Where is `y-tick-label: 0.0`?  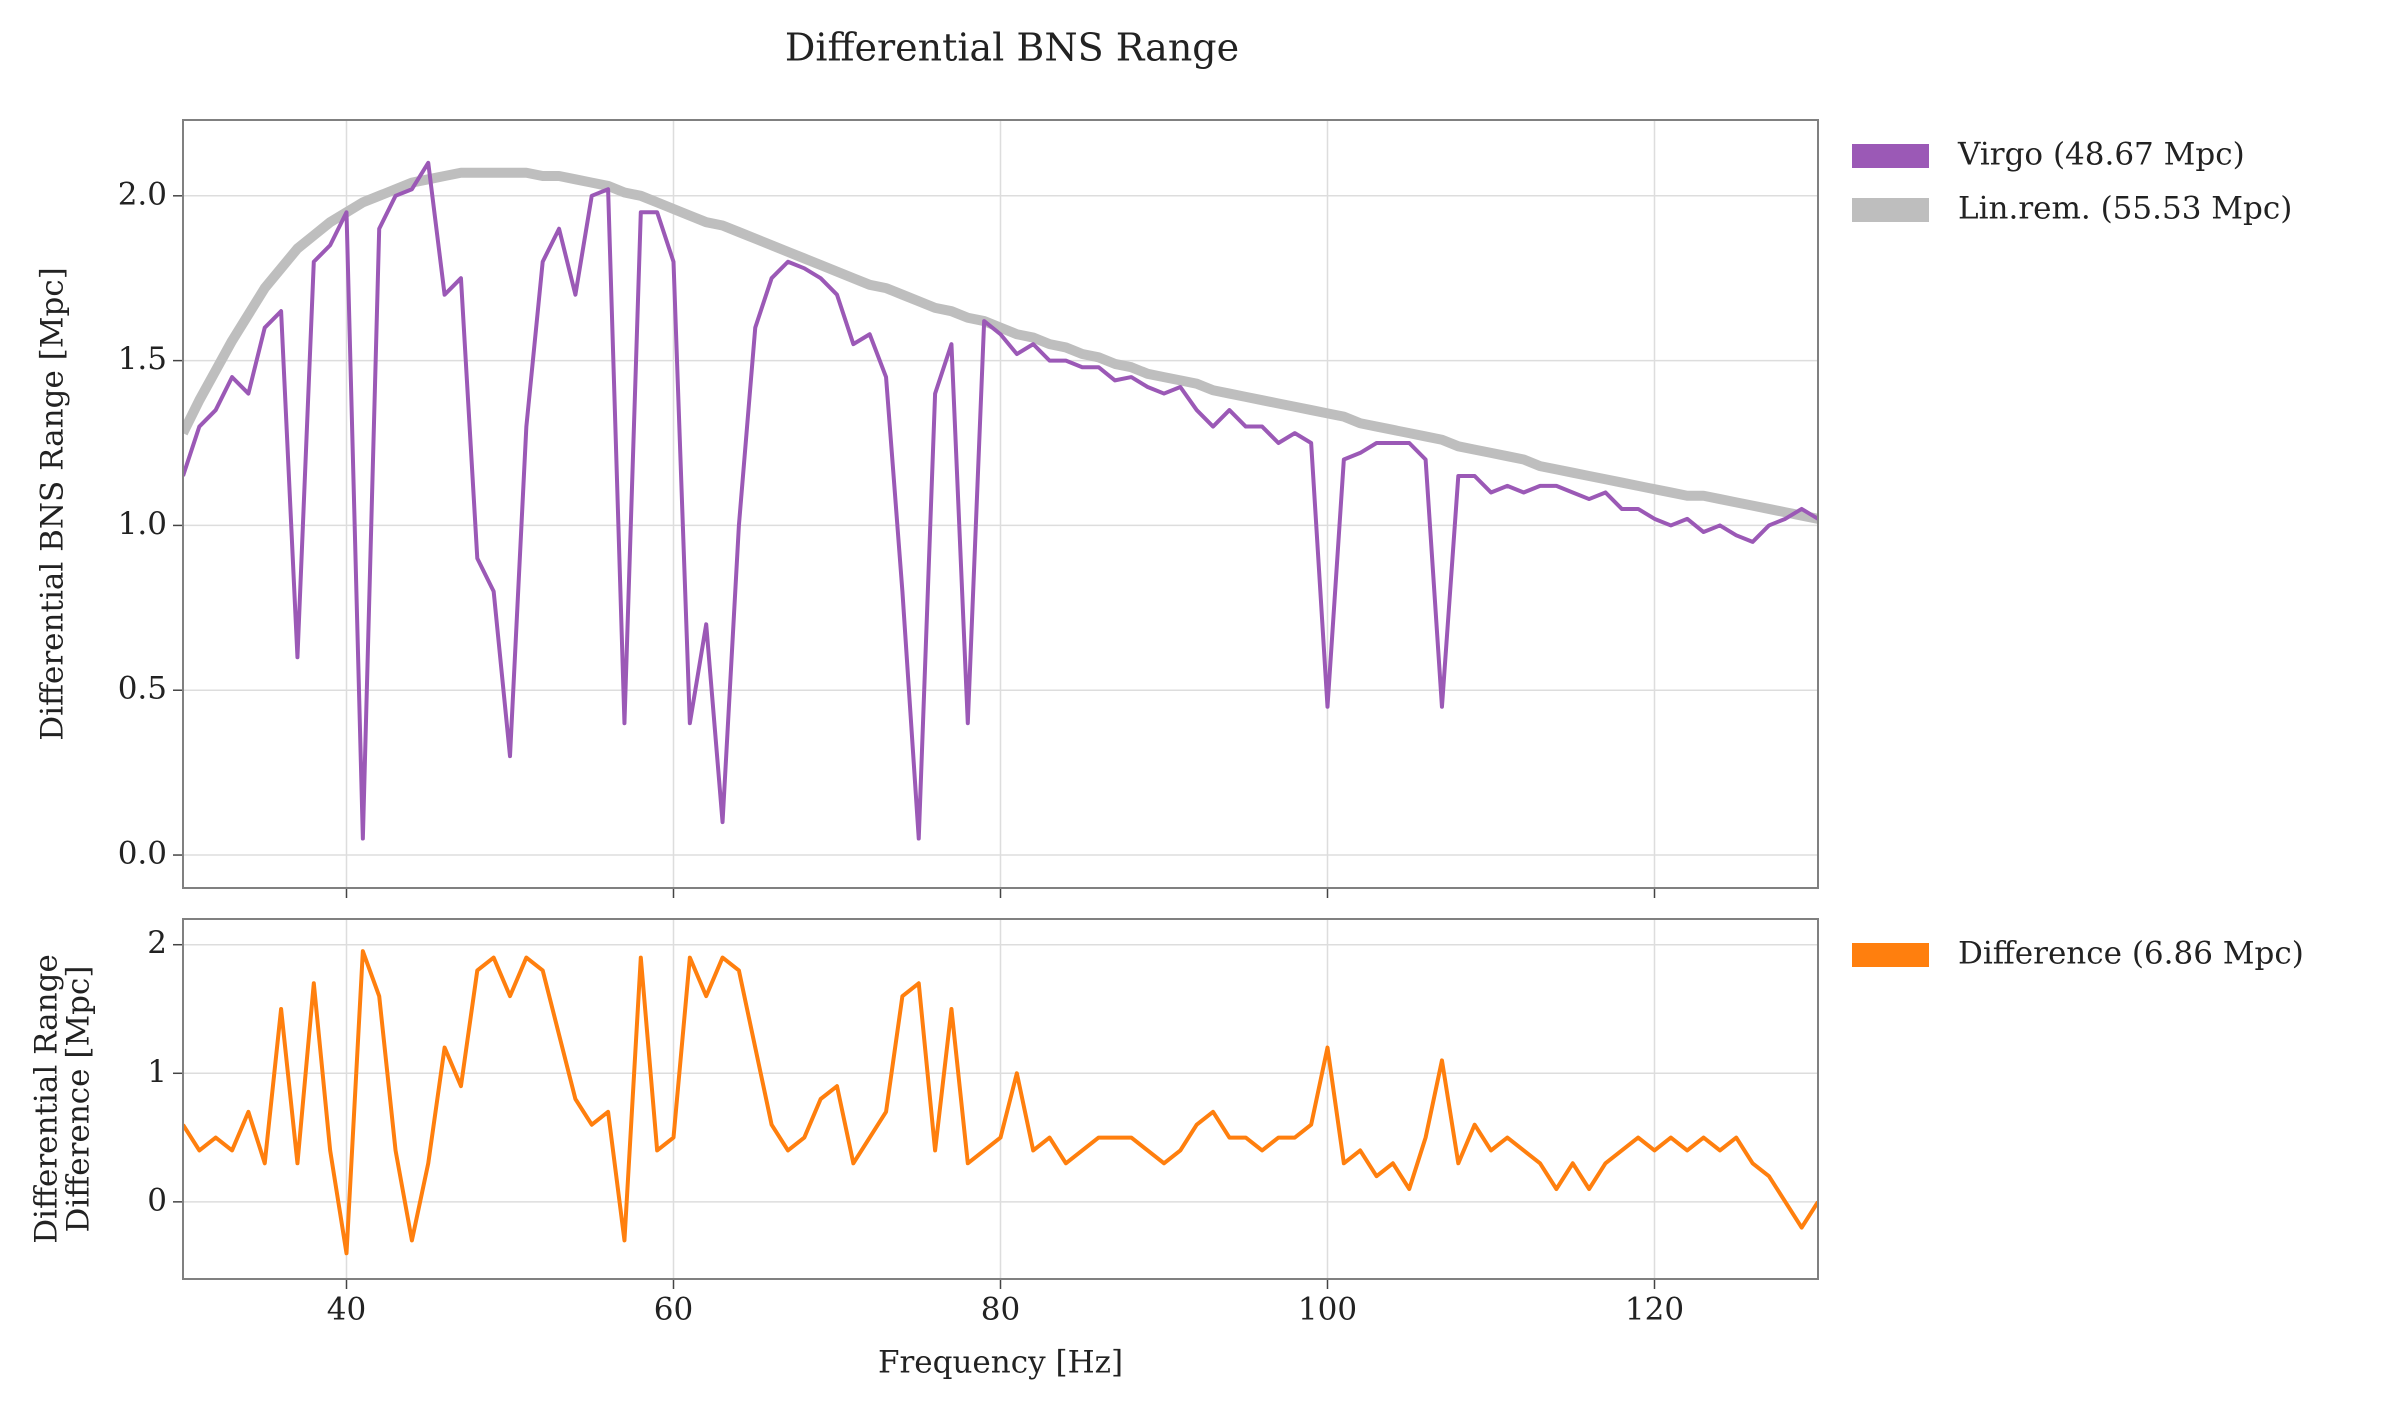
y-tick-label: 0.0 is located at coordinates (142, 854).